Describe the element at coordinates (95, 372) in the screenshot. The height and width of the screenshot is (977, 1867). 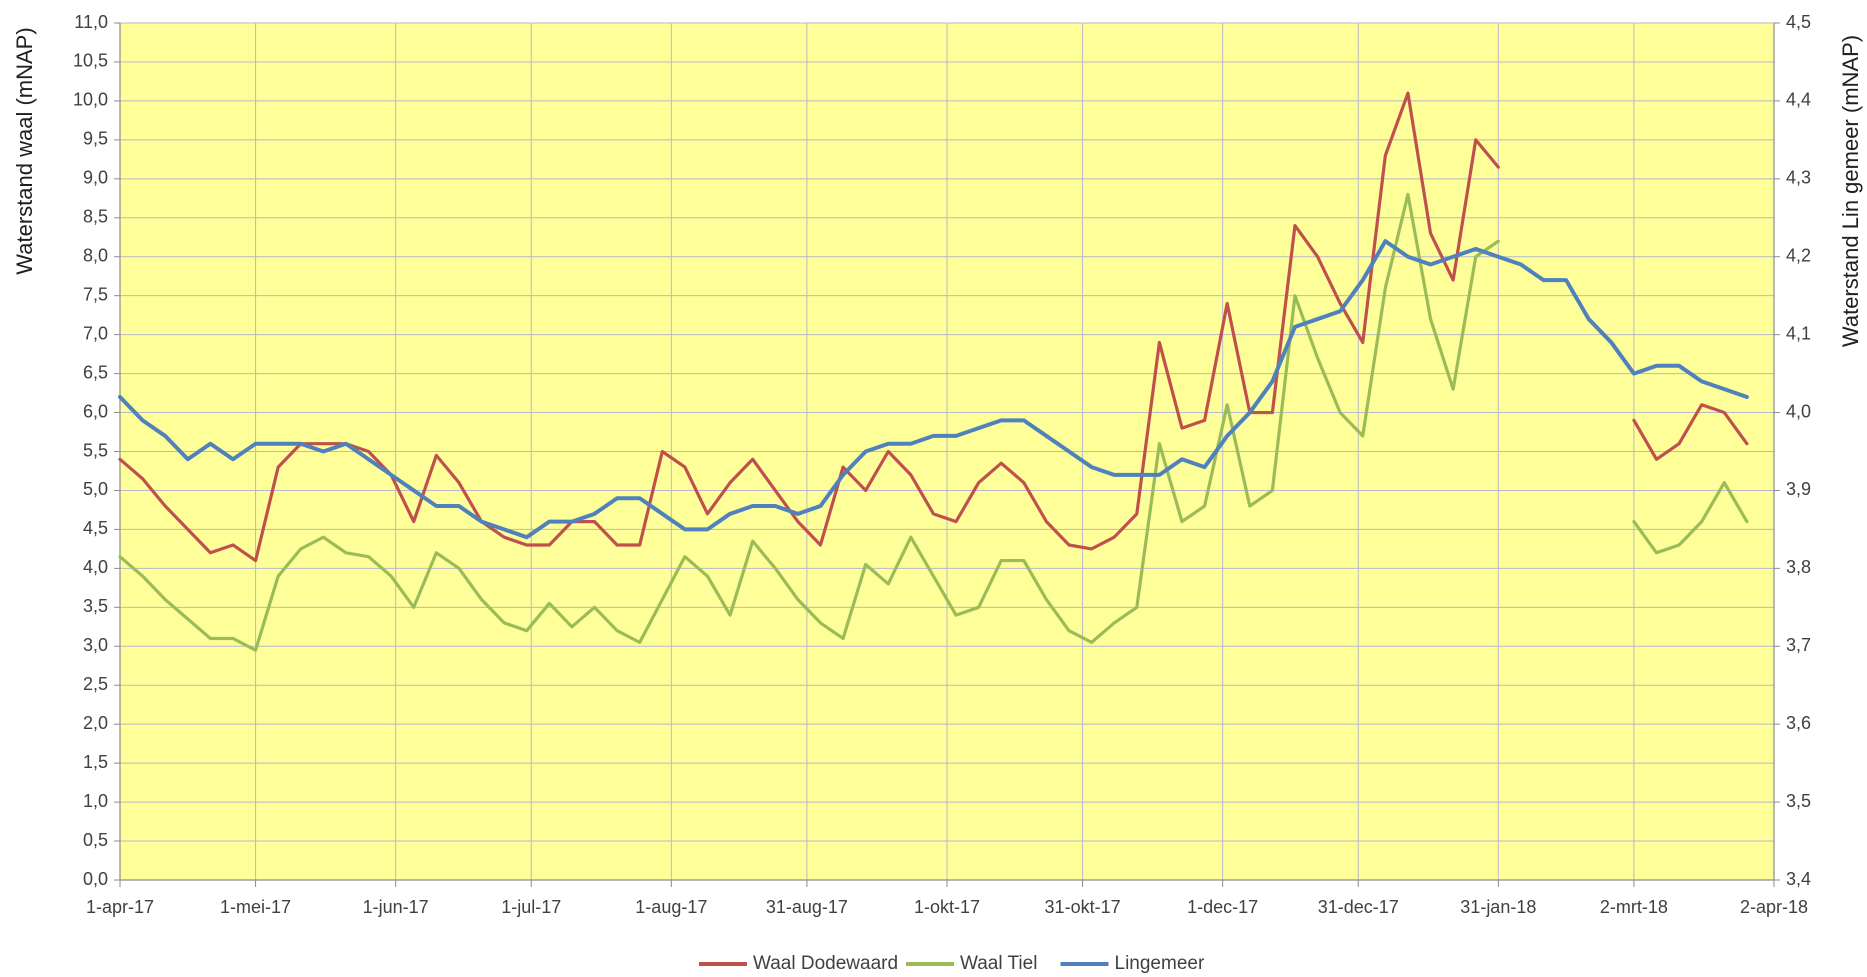
I see `y-tick-label: 6,5` at that location.